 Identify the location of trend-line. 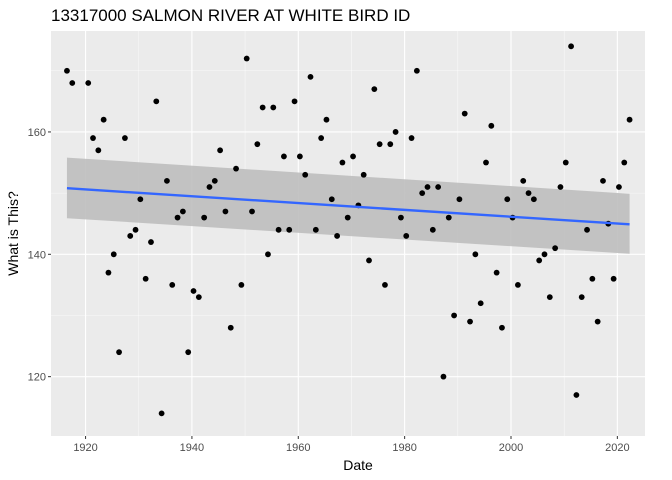
(348, 206).